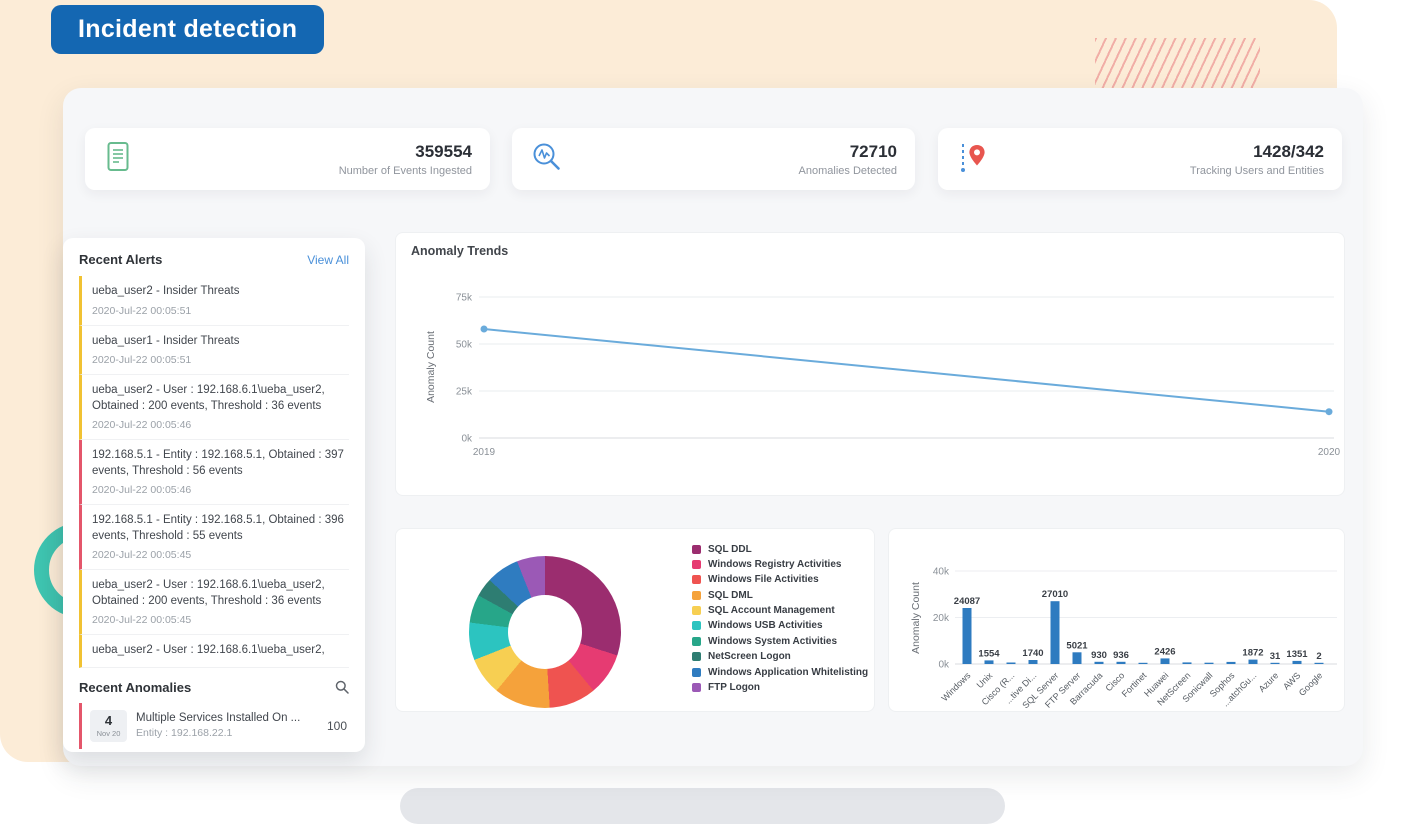 The width and height of the screenshot is (1405, 824). I want to click on legend-label: SQL DML, so click(730, 595).